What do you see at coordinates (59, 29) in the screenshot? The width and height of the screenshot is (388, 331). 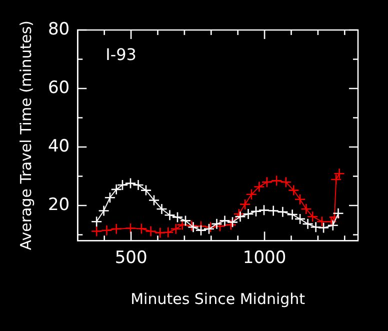 I see `y-tick-label: 80` at bounding box center [59, 29].